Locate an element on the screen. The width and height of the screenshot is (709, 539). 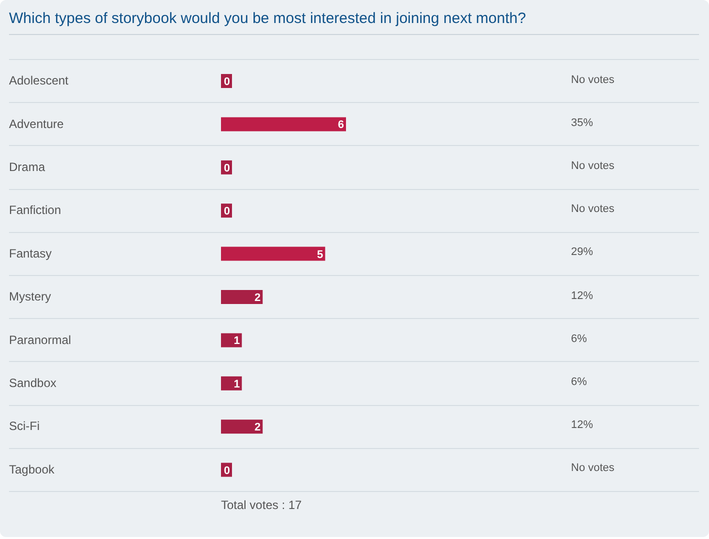
y-tick-label: Fanfiction is located at coordinates (35, 210).